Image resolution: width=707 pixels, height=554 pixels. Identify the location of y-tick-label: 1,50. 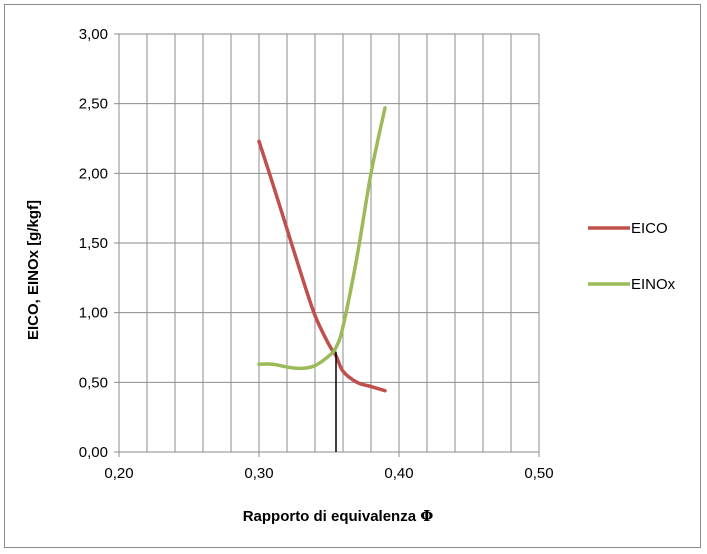
(93, 243).